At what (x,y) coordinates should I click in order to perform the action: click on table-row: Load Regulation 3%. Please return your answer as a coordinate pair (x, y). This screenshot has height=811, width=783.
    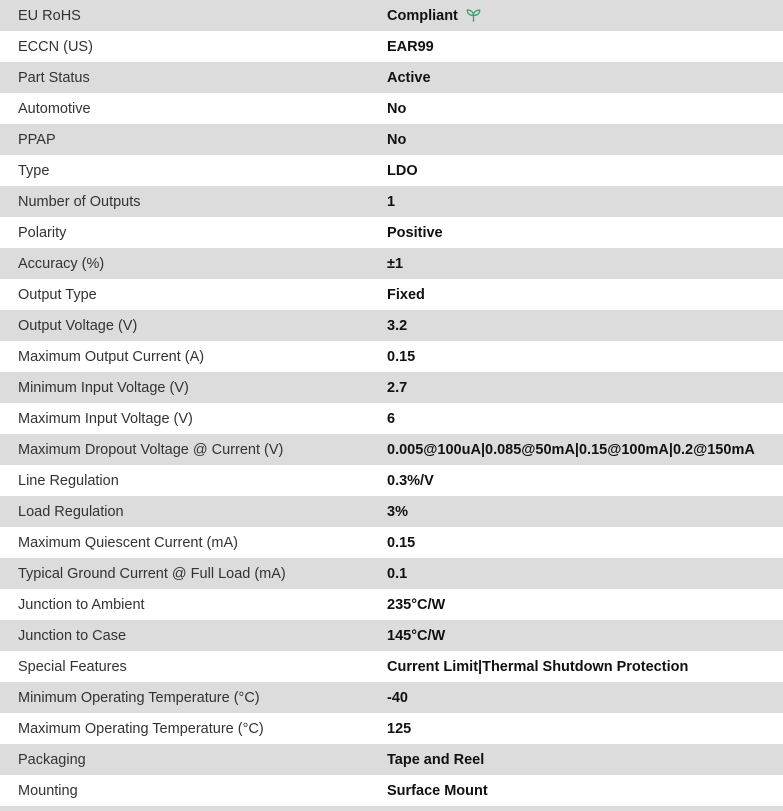
    Looking at the image, I should click on (391, 511).